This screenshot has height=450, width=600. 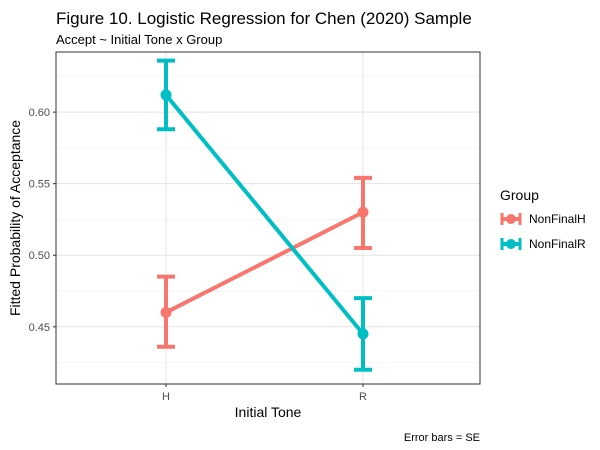 What do you see at coordinates (557, 219) in the screenshot?
I see `legend-label: NonFinalH` at bounding box center [557, 219].